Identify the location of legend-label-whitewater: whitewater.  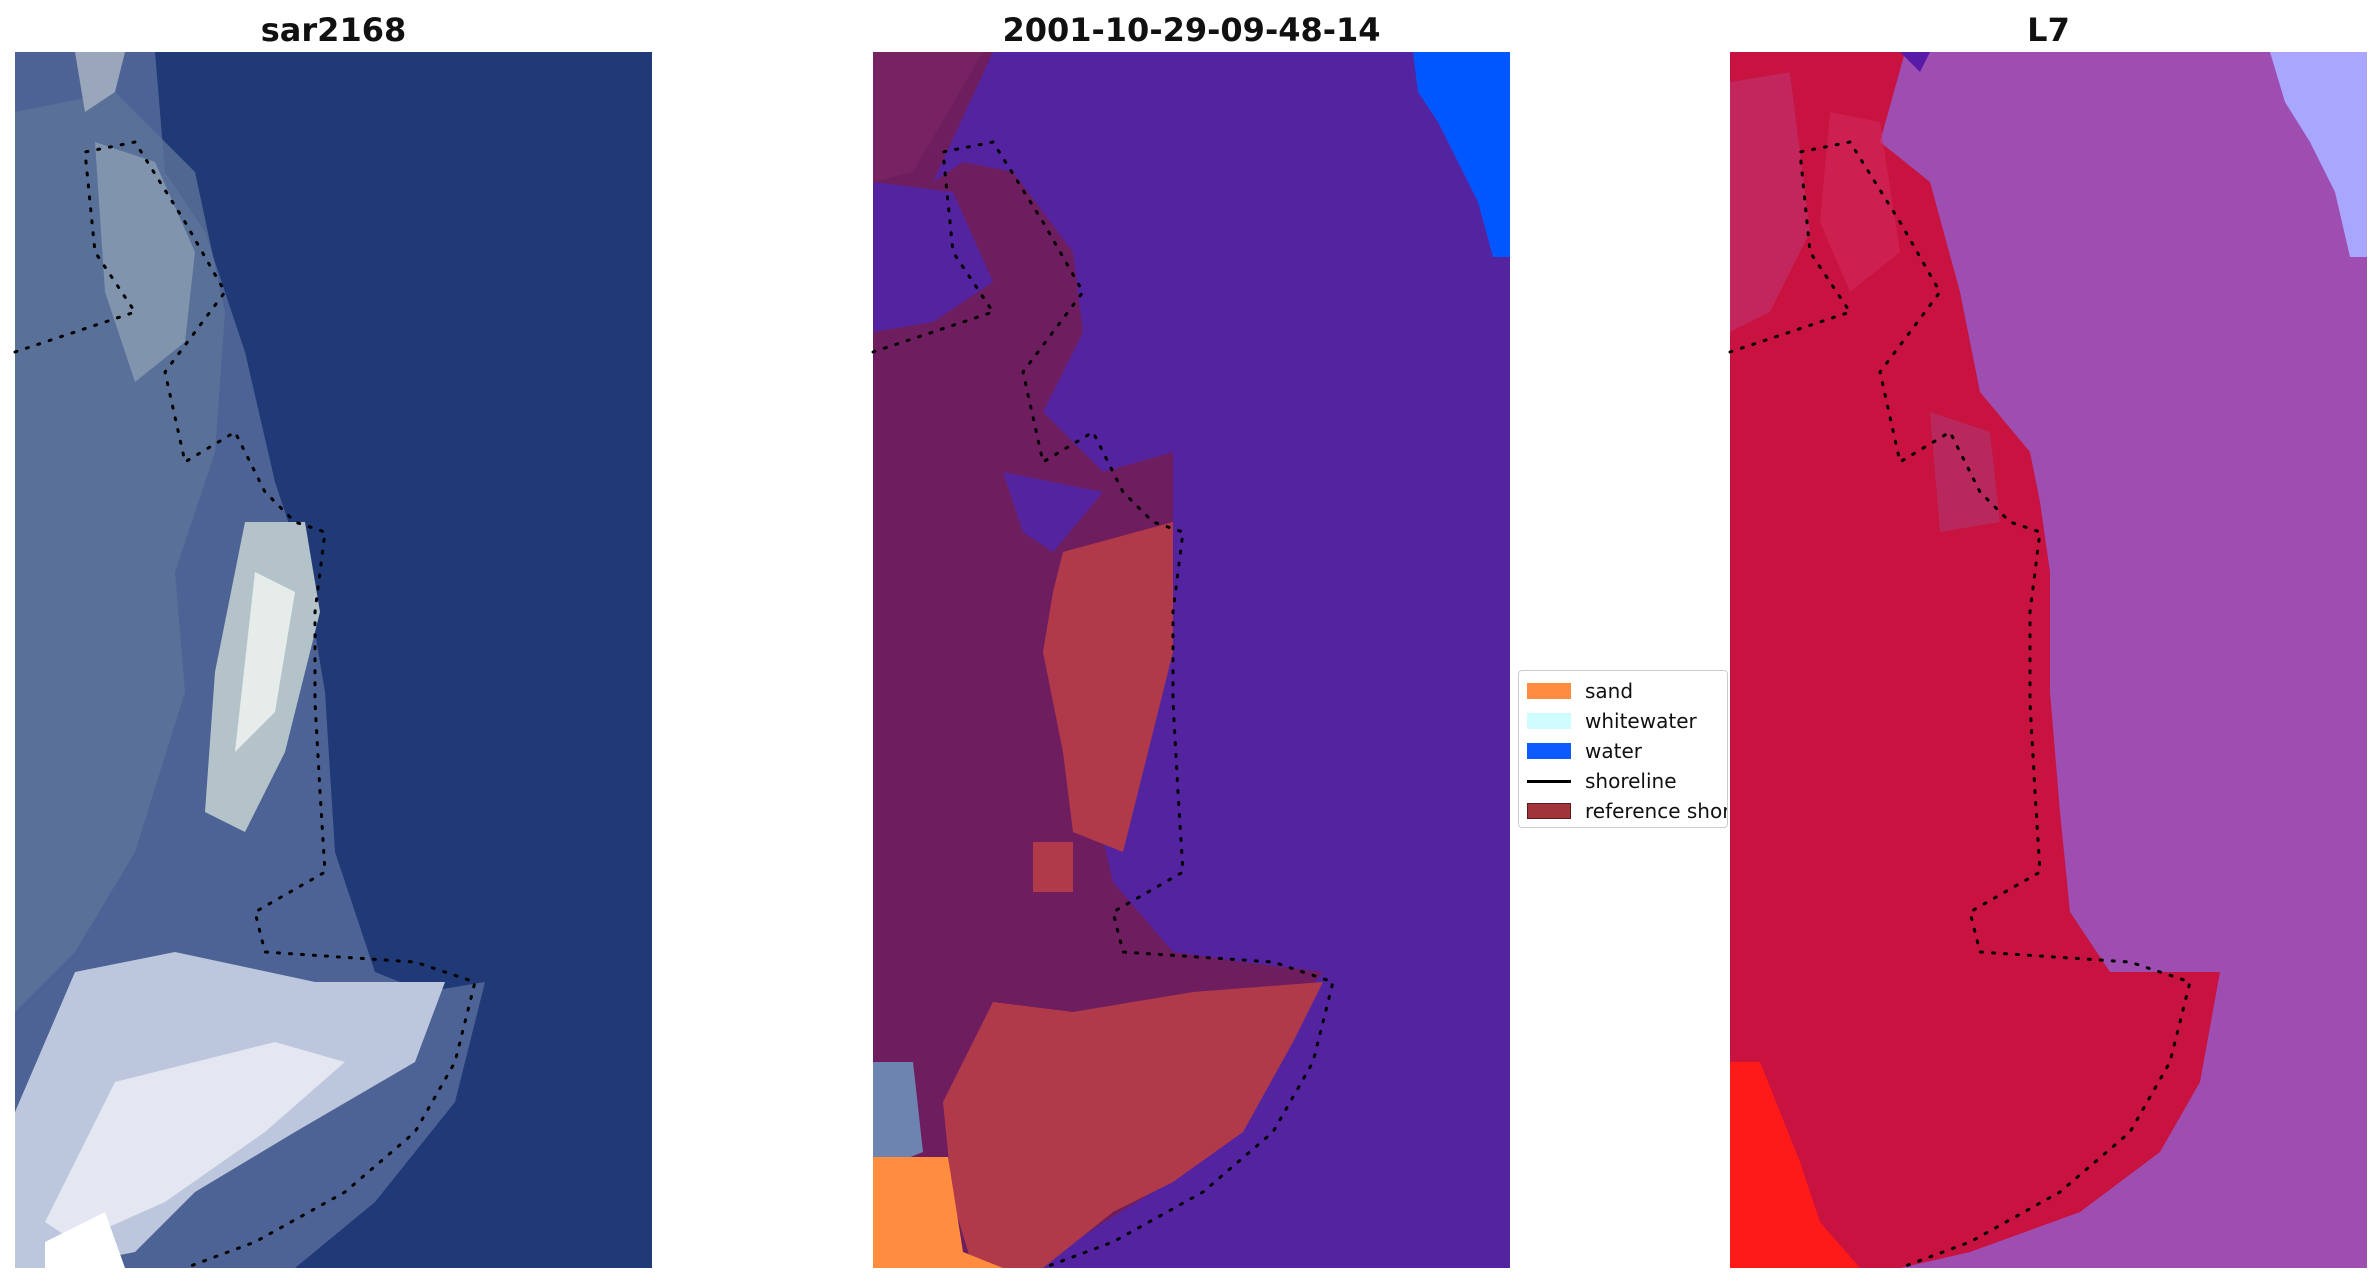
(1641, 721).